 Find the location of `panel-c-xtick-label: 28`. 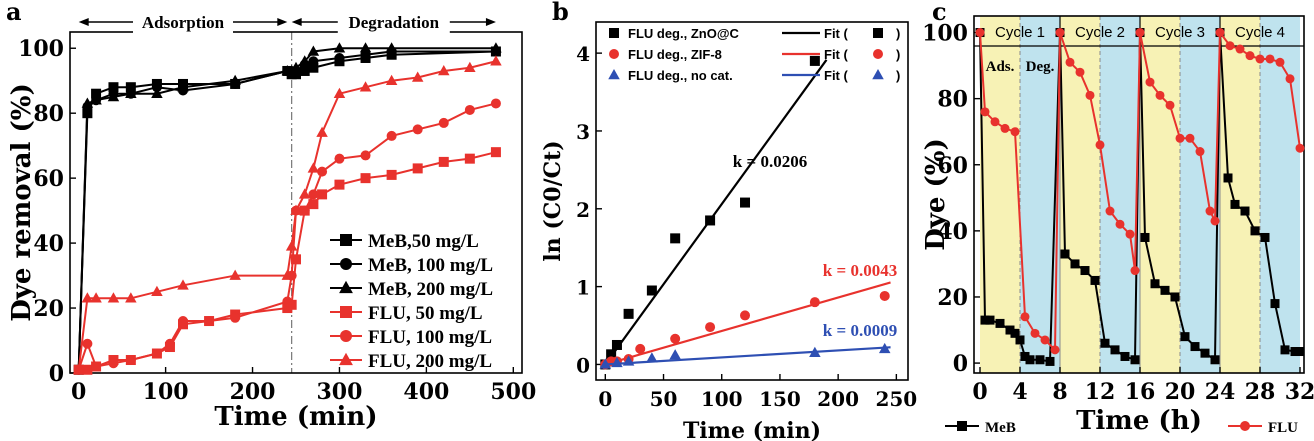

panel-c-xtick-label: 28 is located at coordinates (1260, 392).